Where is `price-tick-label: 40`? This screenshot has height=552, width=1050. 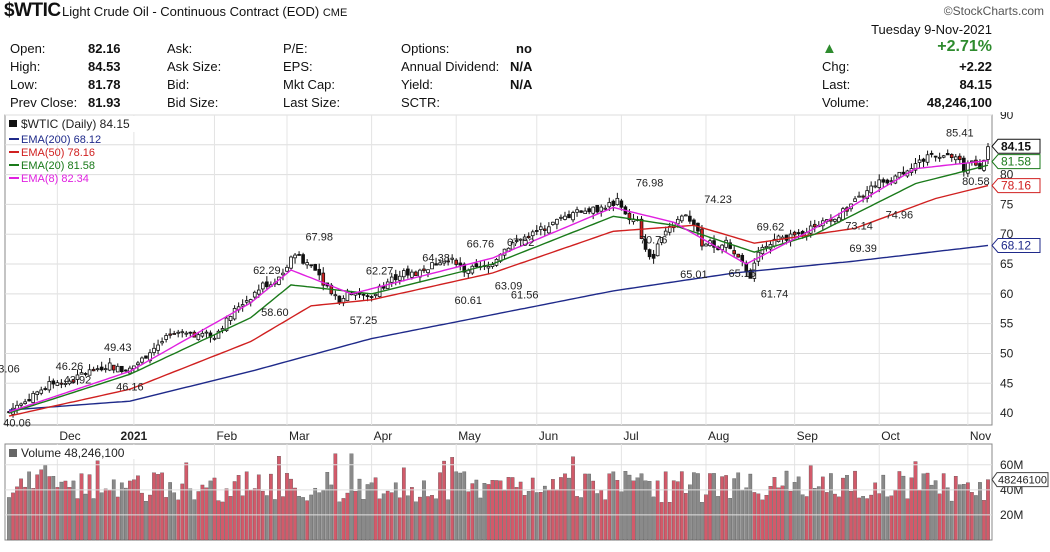 price-tick-label: 40 is located at coordinates (1007, 413).